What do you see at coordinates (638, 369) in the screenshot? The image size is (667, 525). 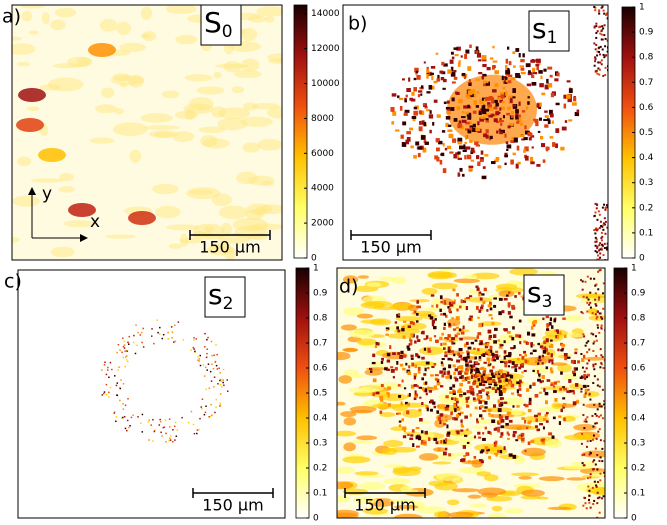 I see `colorbar-tick-label: 0.6` at bounding box center [638, 369].